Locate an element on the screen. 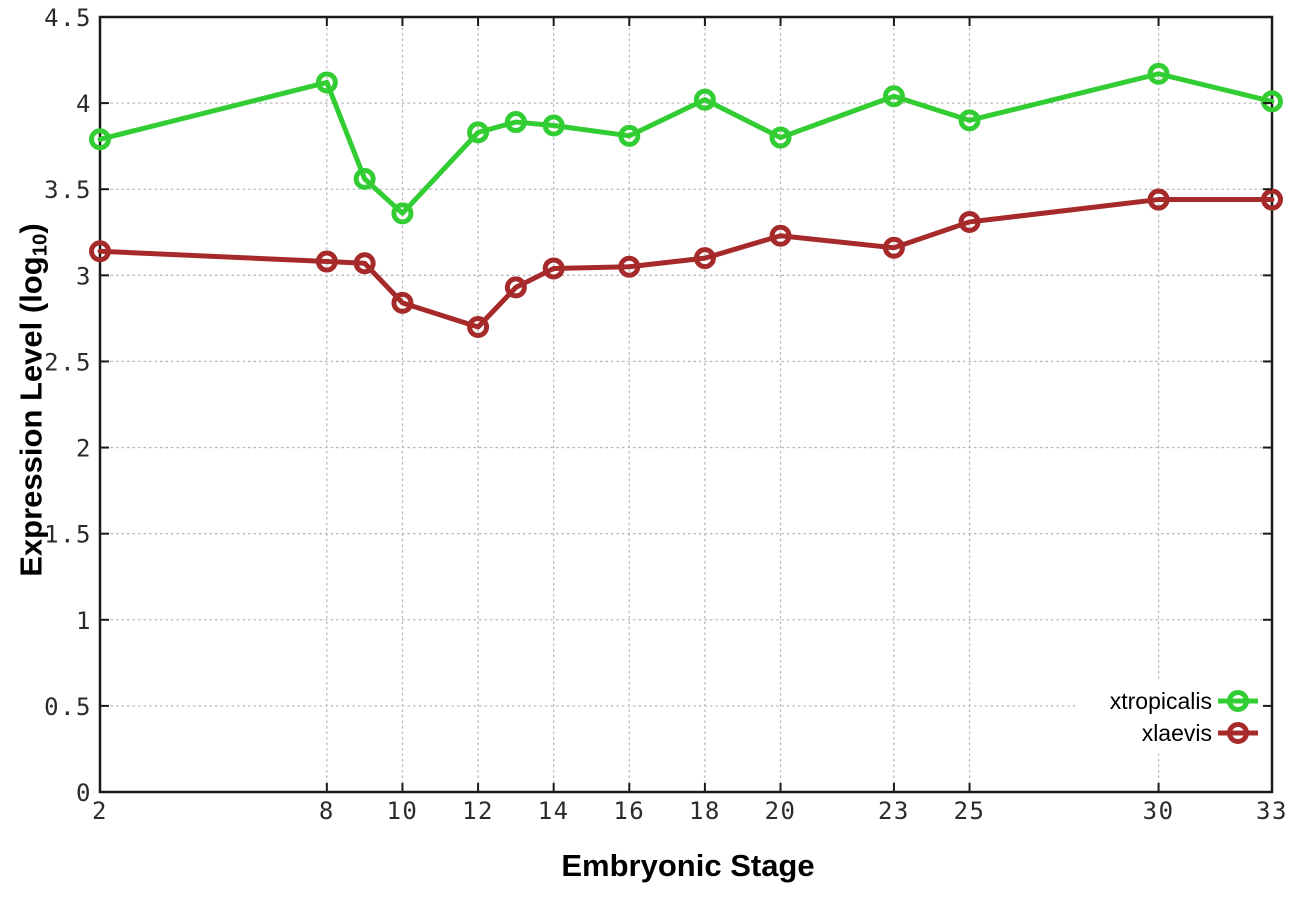  x-tick-label: 16 is located at coordinates (629, 811).